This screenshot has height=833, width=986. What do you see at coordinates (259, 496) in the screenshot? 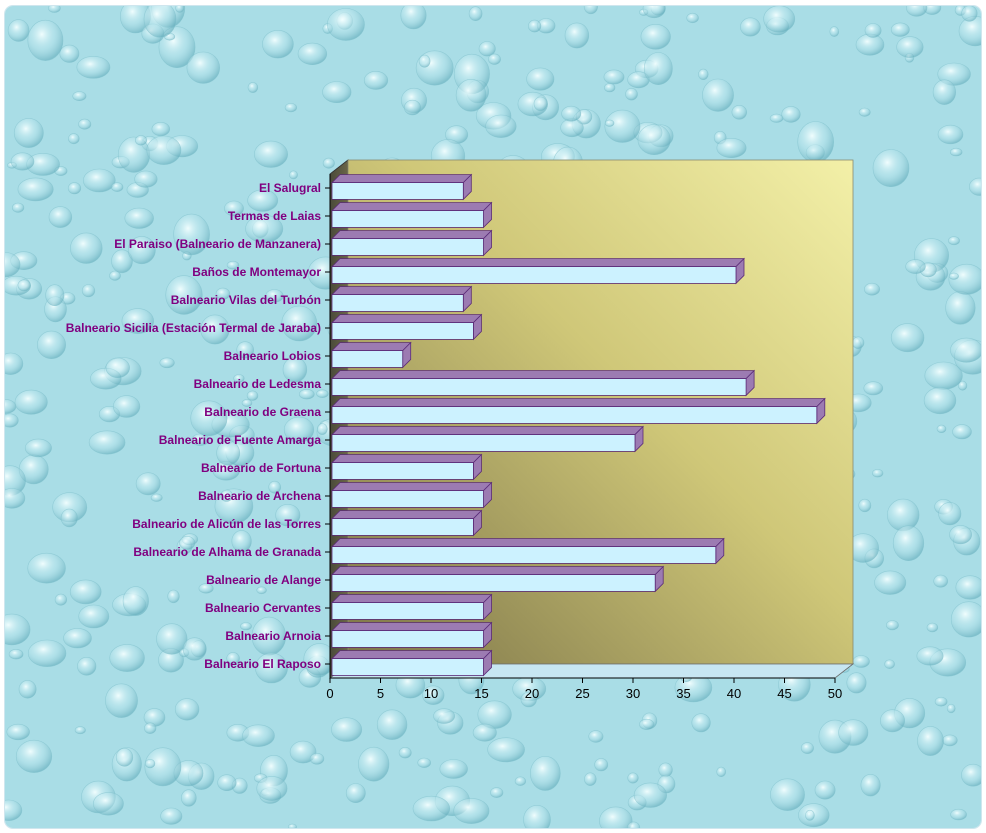
I see `category-label: Balneario de Archena` at bounding box center [259, 496].